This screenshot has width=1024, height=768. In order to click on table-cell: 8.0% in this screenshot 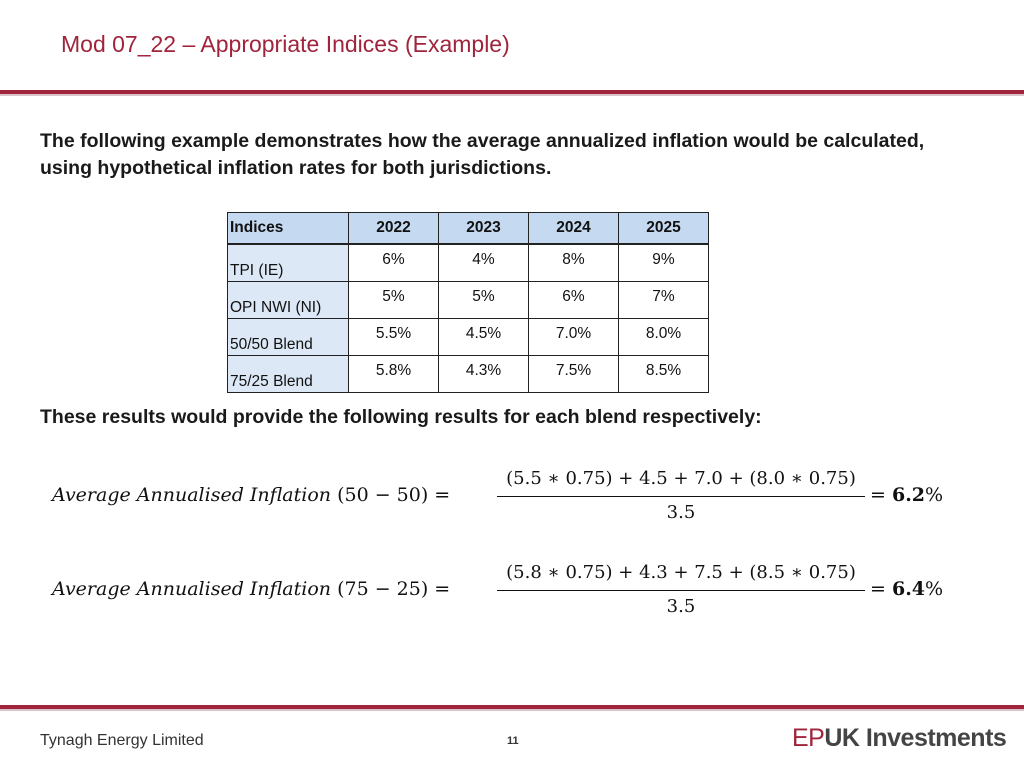, I will do `click(663, 337)`.